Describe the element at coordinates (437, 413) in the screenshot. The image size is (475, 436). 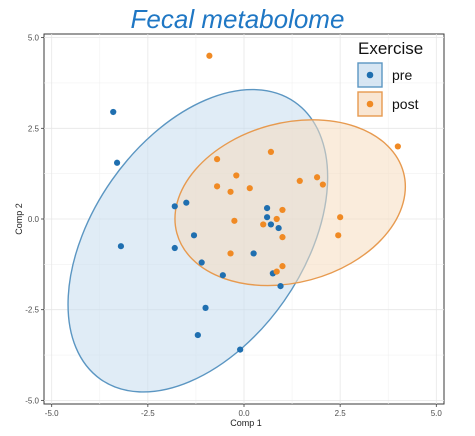
I see `x-tick-label: 5.0` at that location.